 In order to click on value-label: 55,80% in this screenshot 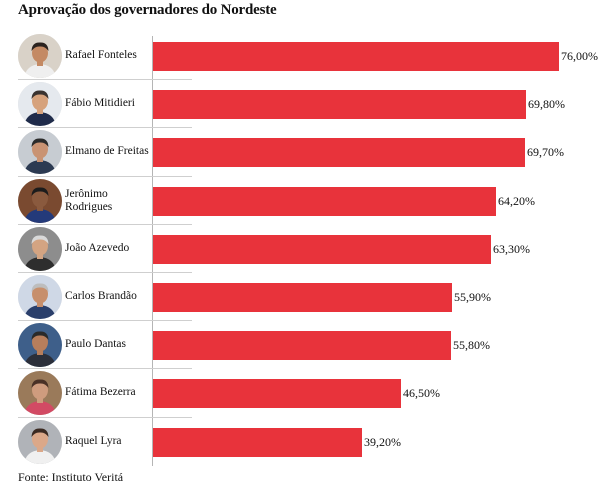, I will do `click(471, 345)`.